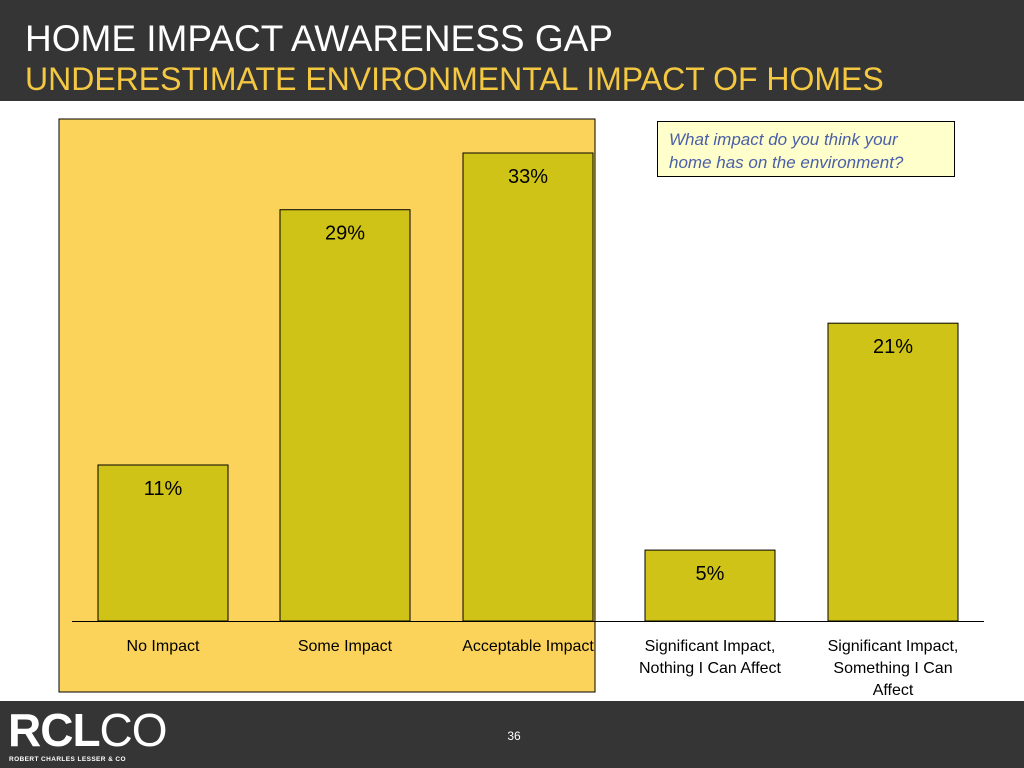 This screenshot has height=768, width=1024. What do you see at coordinates (345, 234) in the screenshot?
I see `data-label: 29%` at bounding box center [345, 234].